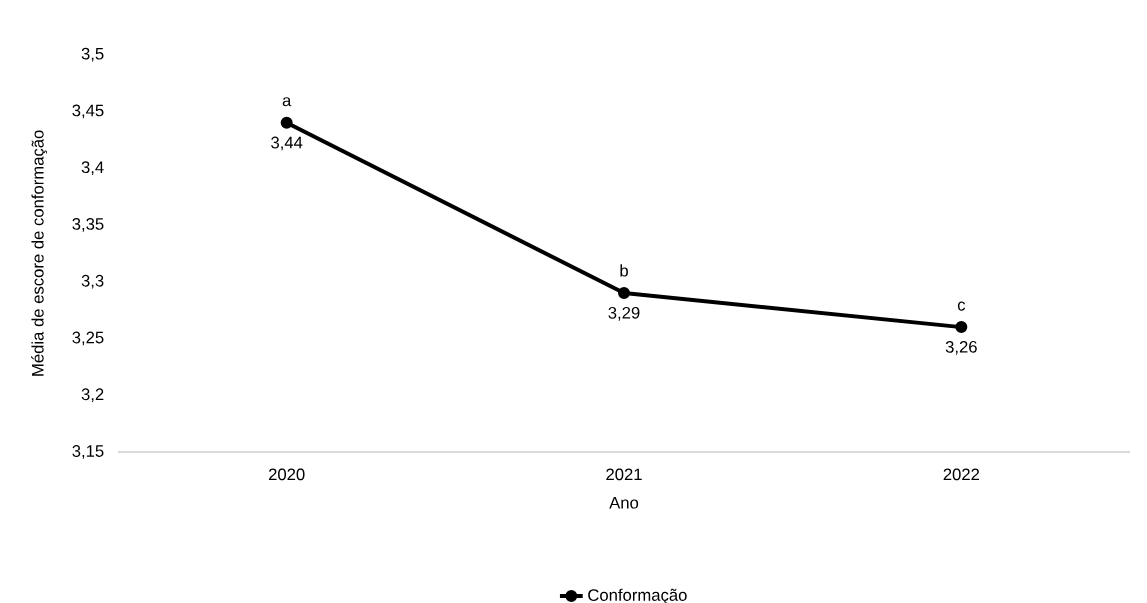 This screenshot has height=603, width=1147. Describe the element at coordinates (92, 281) in the screenshot. I see `y-tick-label: 3,3` at that location.